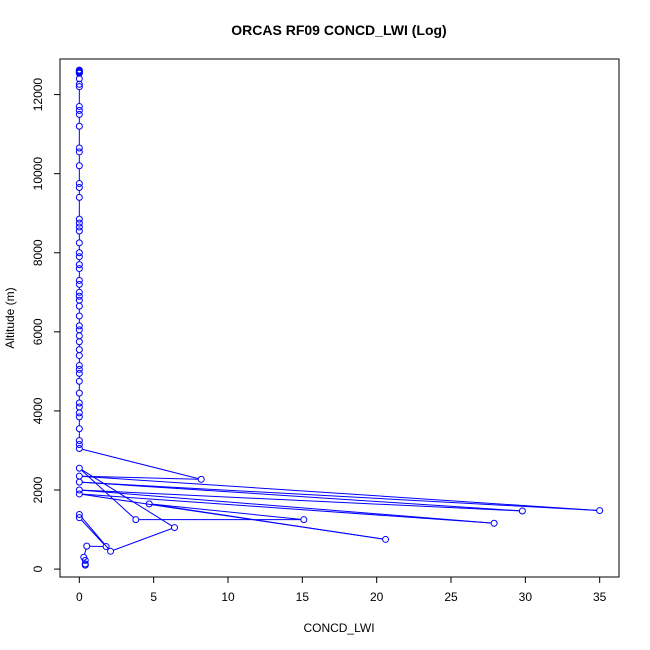 The image size is (650, 650). I want to click on x-tick-label: 0, so click(79, 597).